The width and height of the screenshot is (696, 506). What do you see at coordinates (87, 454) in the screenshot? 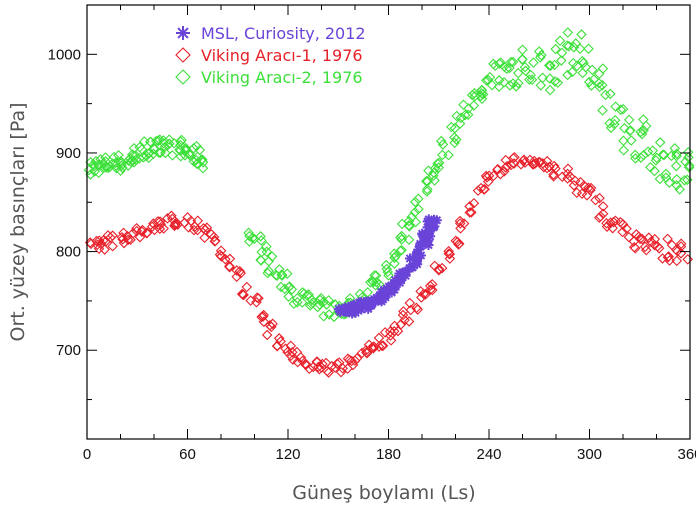
I see `x-tick-label: 0` at bounding box center [87, 454].